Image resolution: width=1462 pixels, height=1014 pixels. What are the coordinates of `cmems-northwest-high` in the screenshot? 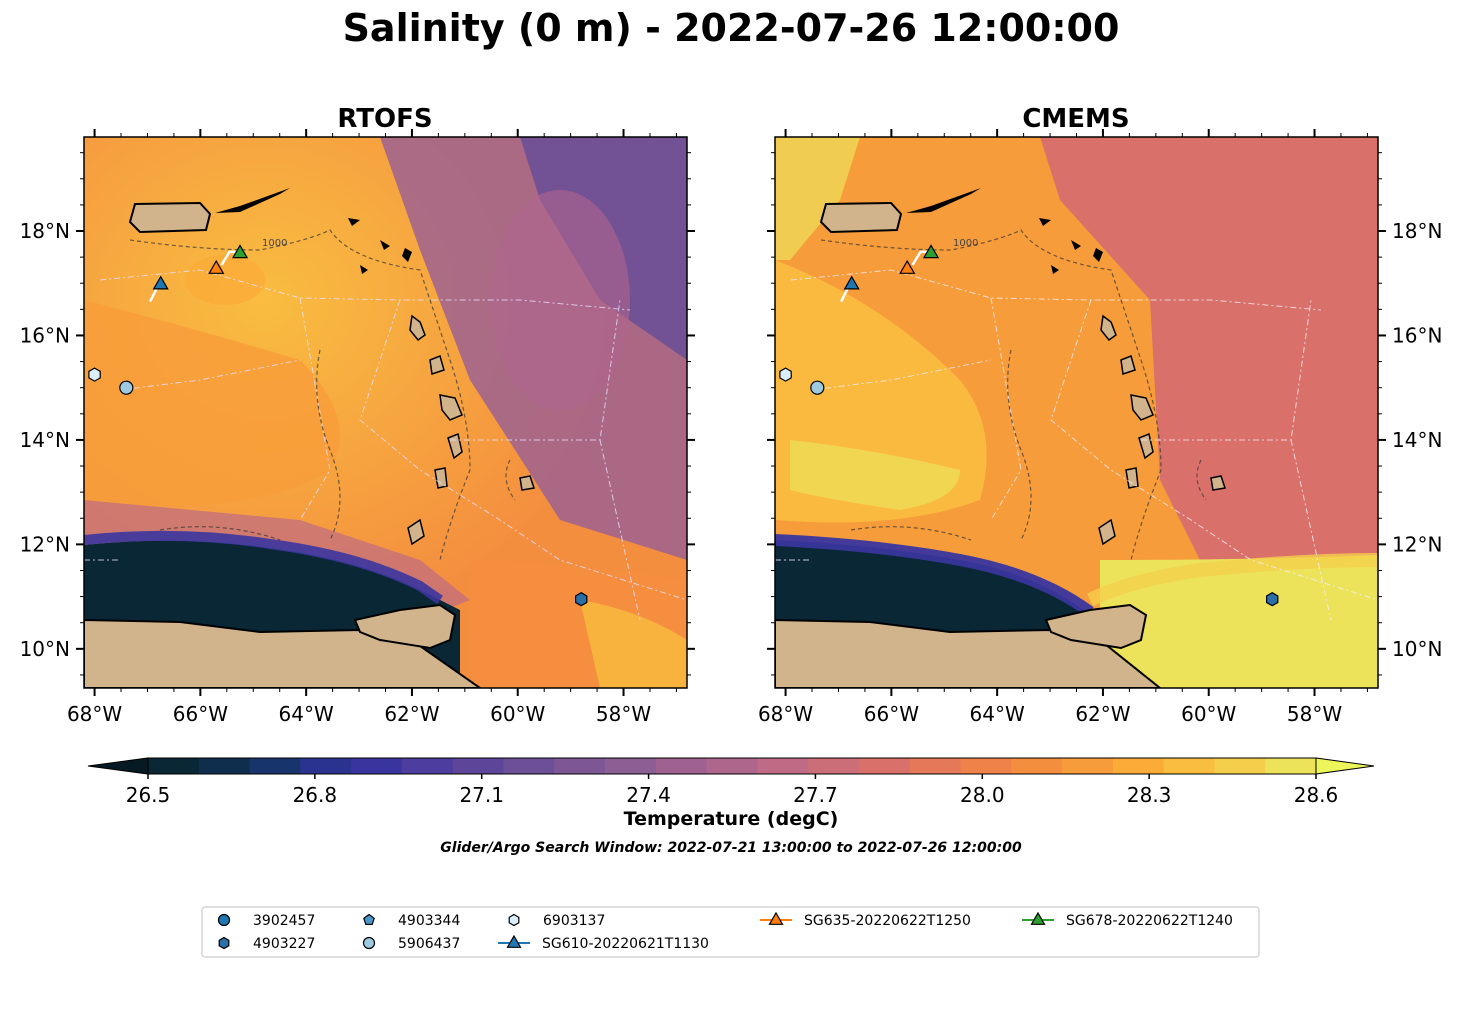 It's located at (817, 198).